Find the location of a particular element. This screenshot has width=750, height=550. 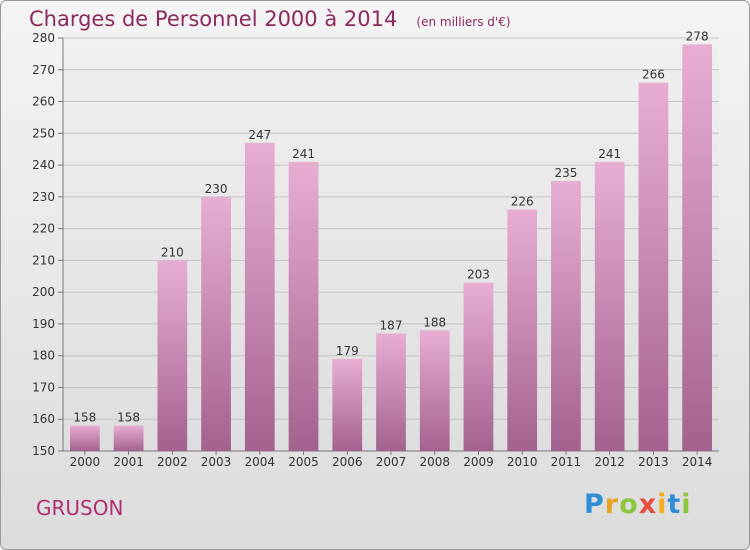

y-tick-label: 200 is located at coordinates (43, 292).